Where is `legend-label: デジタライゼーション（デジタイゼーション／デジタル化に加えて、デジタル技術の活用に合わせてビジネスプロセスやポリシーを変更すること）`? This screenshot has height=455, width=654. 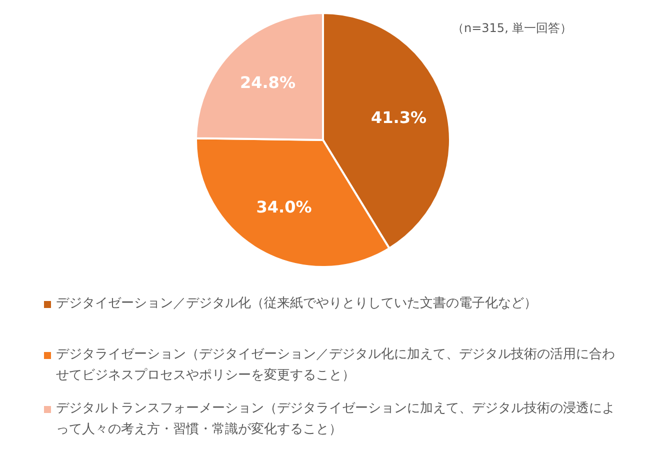
legend-label: デジタライゼーション（デジタイゼーション／デジタル化に加えて、デジタル技術の活用に合わせてビジネスプロセスやポリシーを変更すること） is located at coordinates (336, 365).